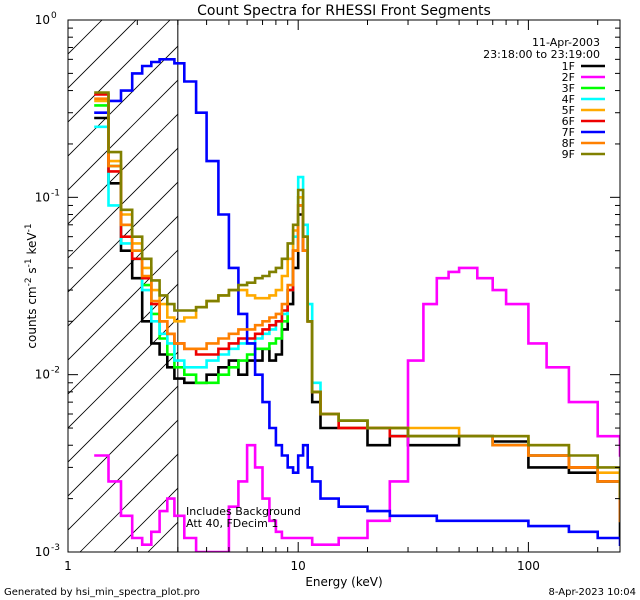  I want to click on x-tick-labels: 1 10 100, so click(302, 566).